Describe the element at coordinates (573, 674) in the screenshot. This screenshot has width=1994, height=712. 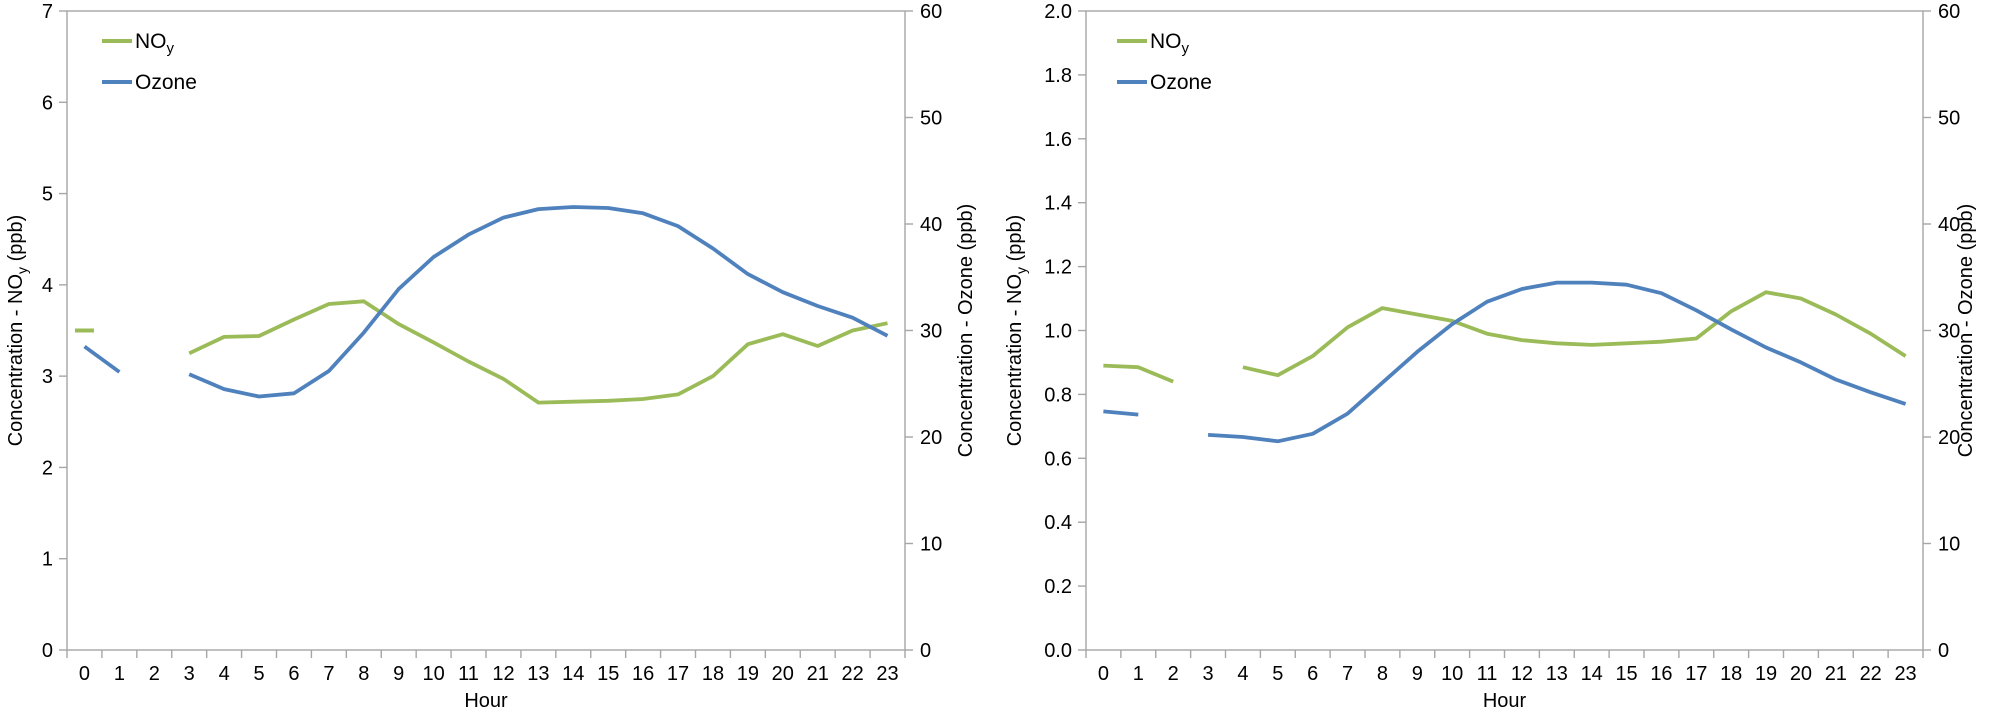
I see `x-tick-label: 14` at that location.